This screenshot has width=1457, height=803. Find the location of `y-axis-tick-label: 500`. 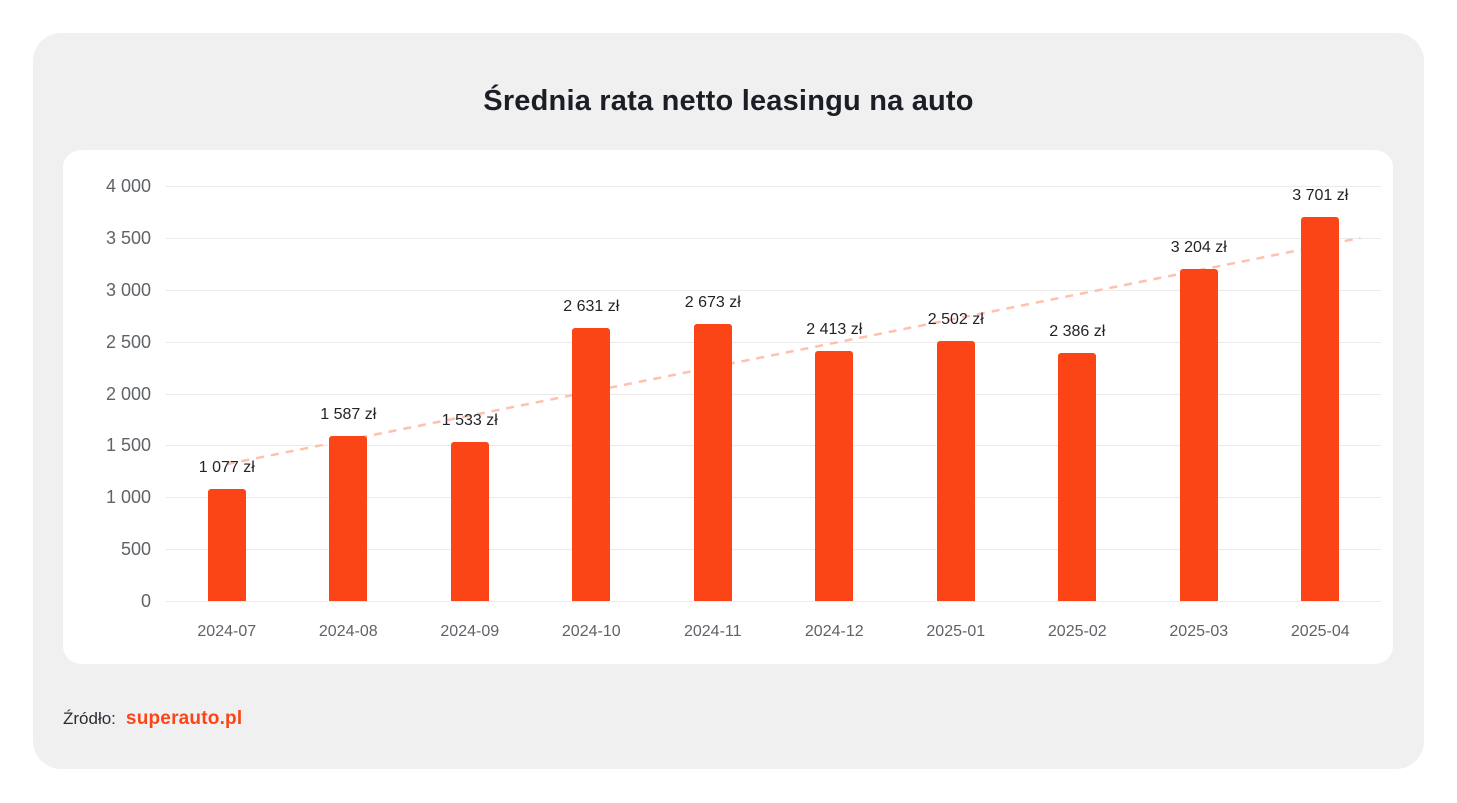

y-axis-tick-label: 500 is located at coordinates (135, 549).